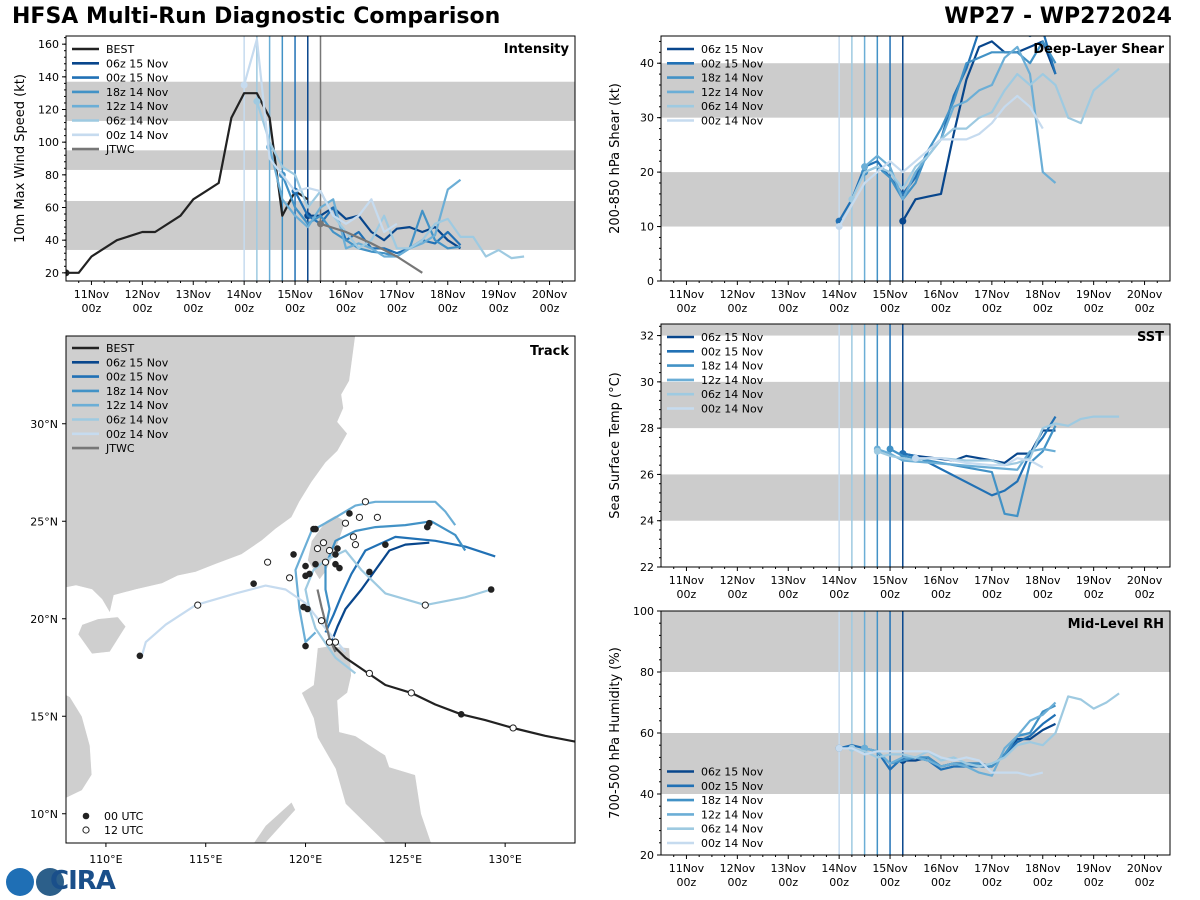  Describe the element at coordinates (615, 733) in the screenshot. I see `y-axis-label: 700-500 hPa Humidity (%)` at that location.